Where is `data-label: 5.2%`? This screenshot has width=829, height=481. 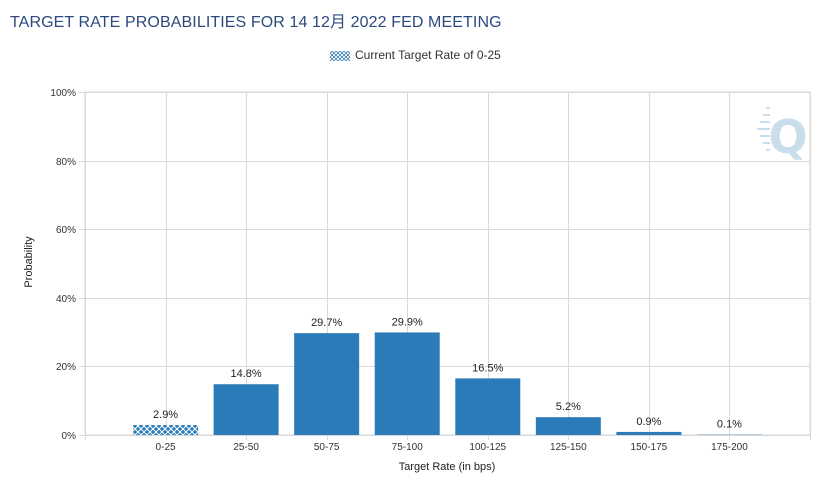
data-label: 5.2% is located at coordinates (568, 407).